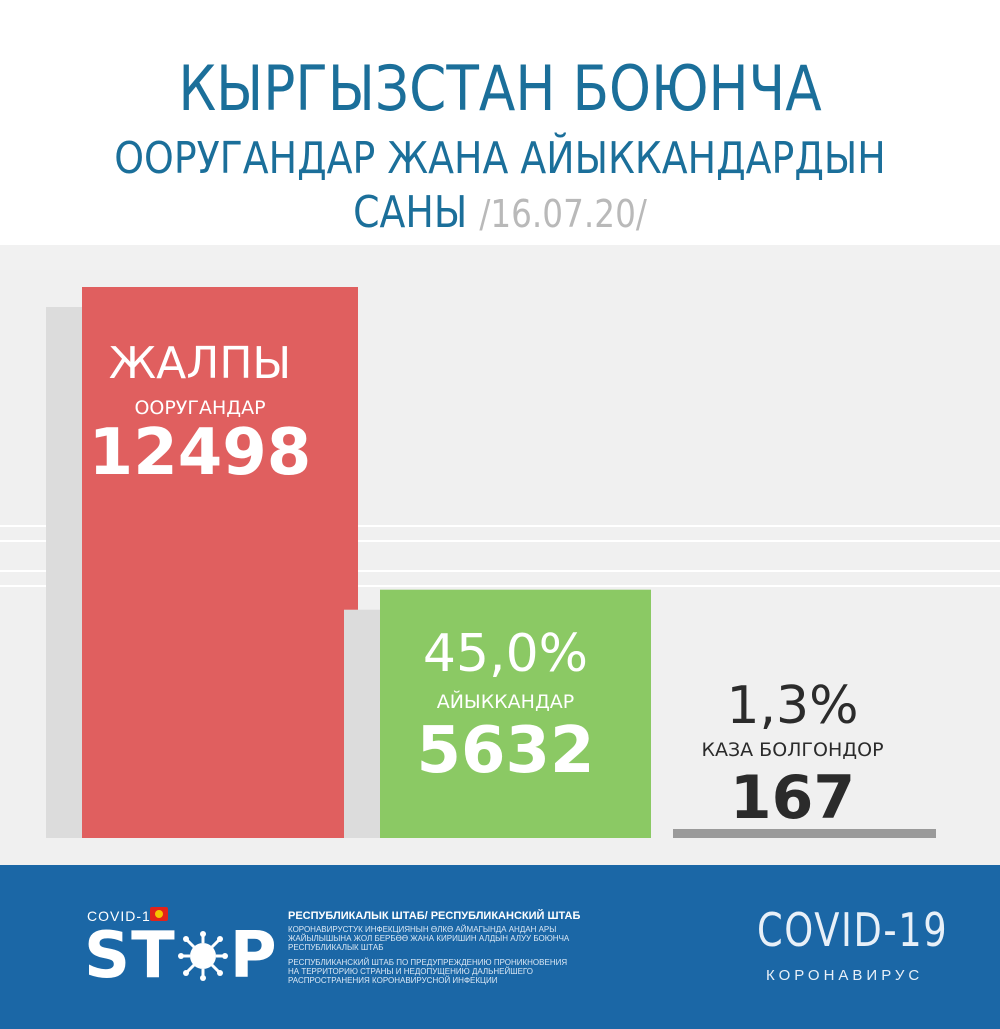  I want to click on virus-icon, so click(203, 956).